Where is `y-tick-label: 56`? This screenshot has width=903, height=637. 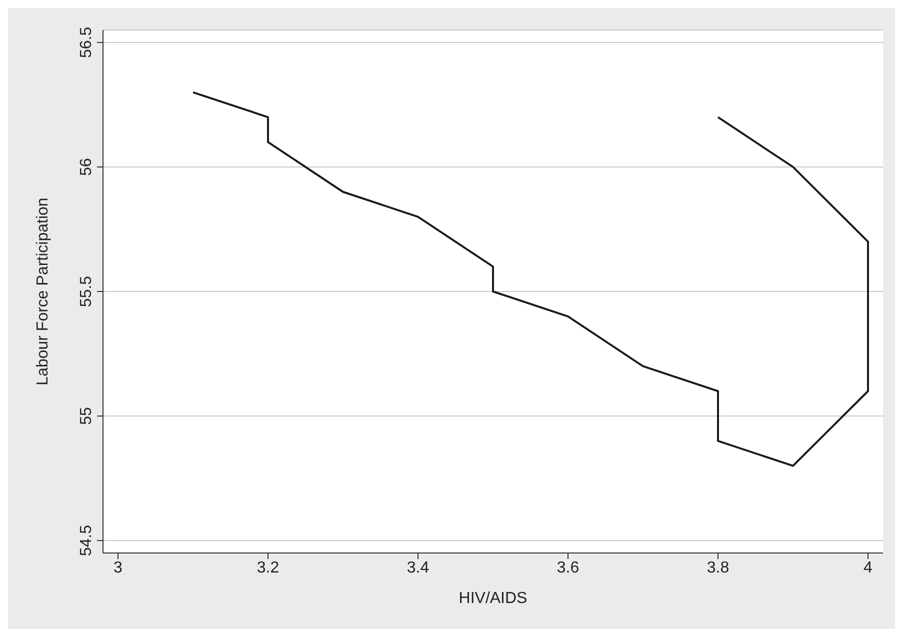
y-tick-label: 56 is located at coordinates (86, 167).